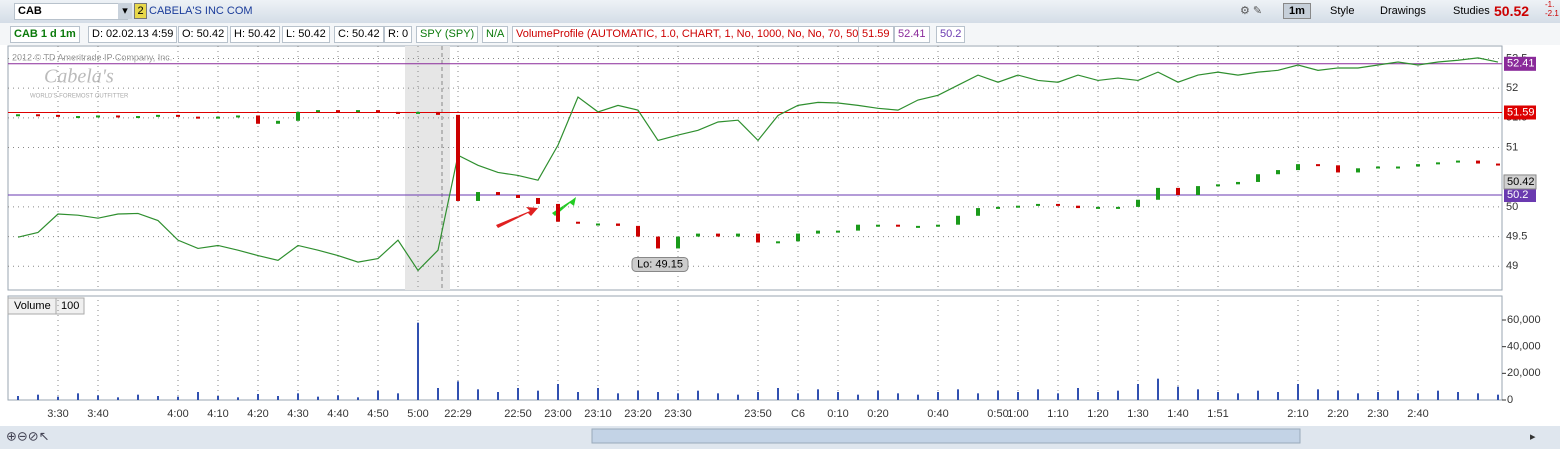 The height and width of the screenshot is (449, 1560). I want to click on info-field: N/A, so click(495, 34).